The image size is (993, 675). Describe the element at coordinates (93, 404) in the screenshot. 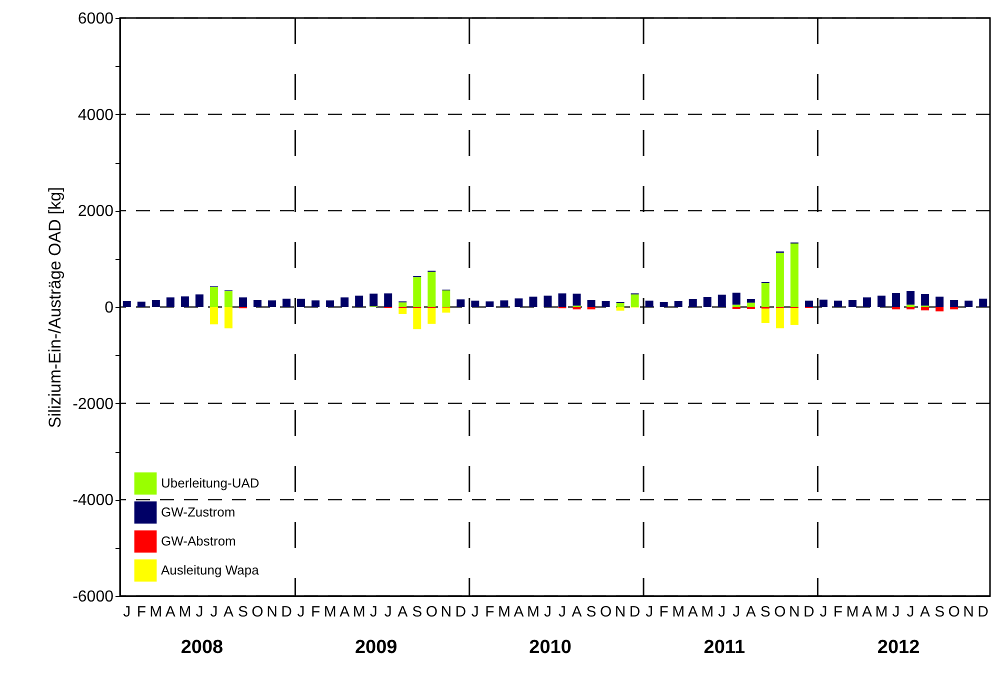

I see `y-tick-label: -2000` at that location.